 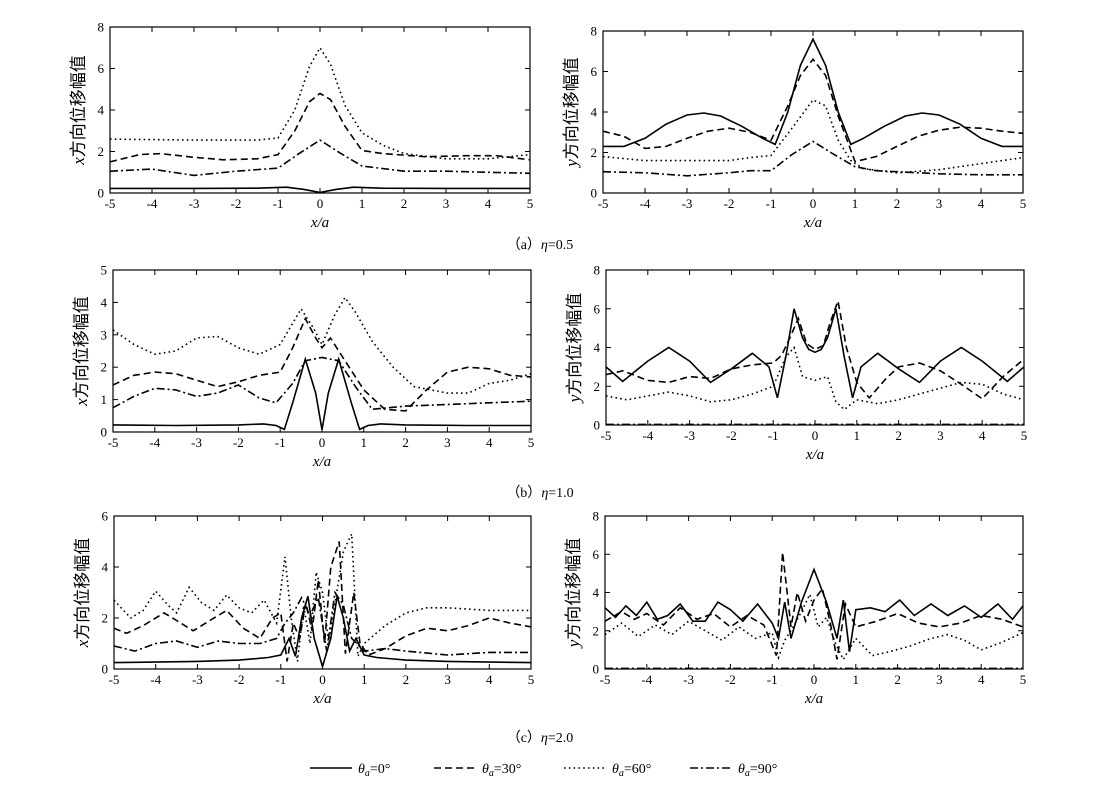 I want to click on caption-c: （c）η=2.0, so click(x=540, y=738).